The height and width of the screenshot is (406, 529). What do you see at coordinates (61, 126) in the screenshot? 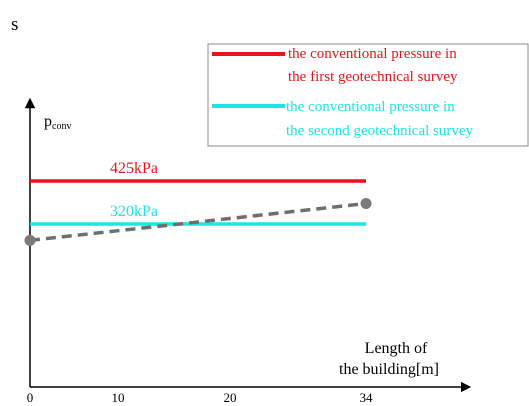
I see `y-axis-label-sub: conv` at bounding box center [61, 126].